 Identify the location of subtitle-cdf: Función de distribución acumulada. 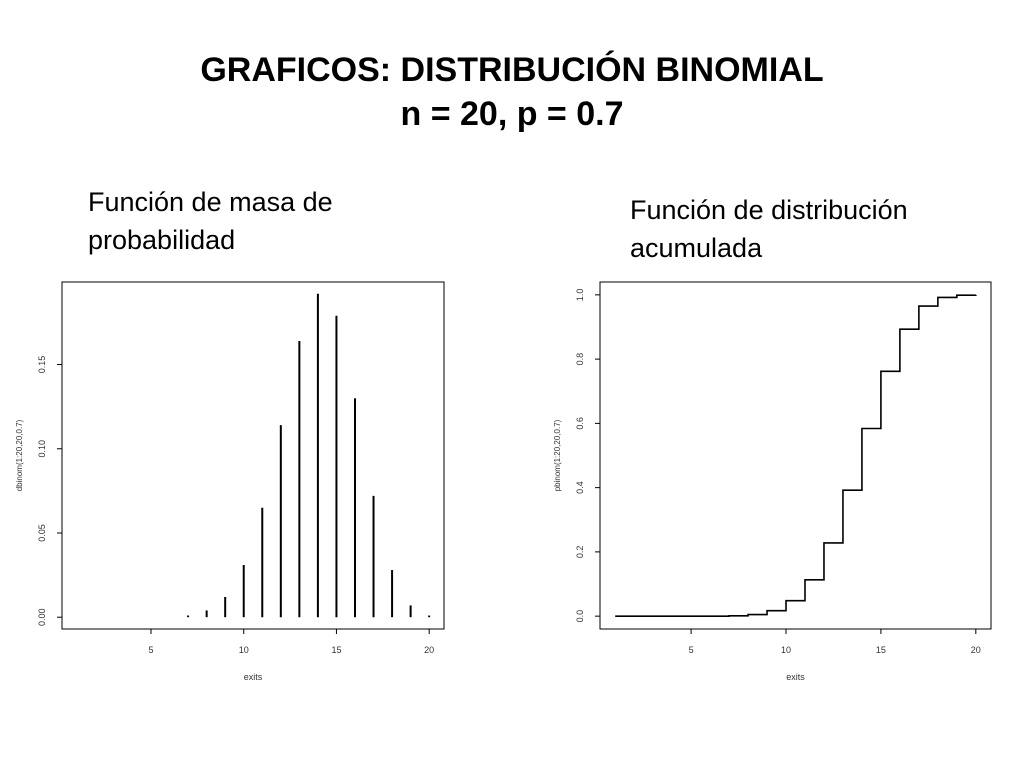
(769, 229).